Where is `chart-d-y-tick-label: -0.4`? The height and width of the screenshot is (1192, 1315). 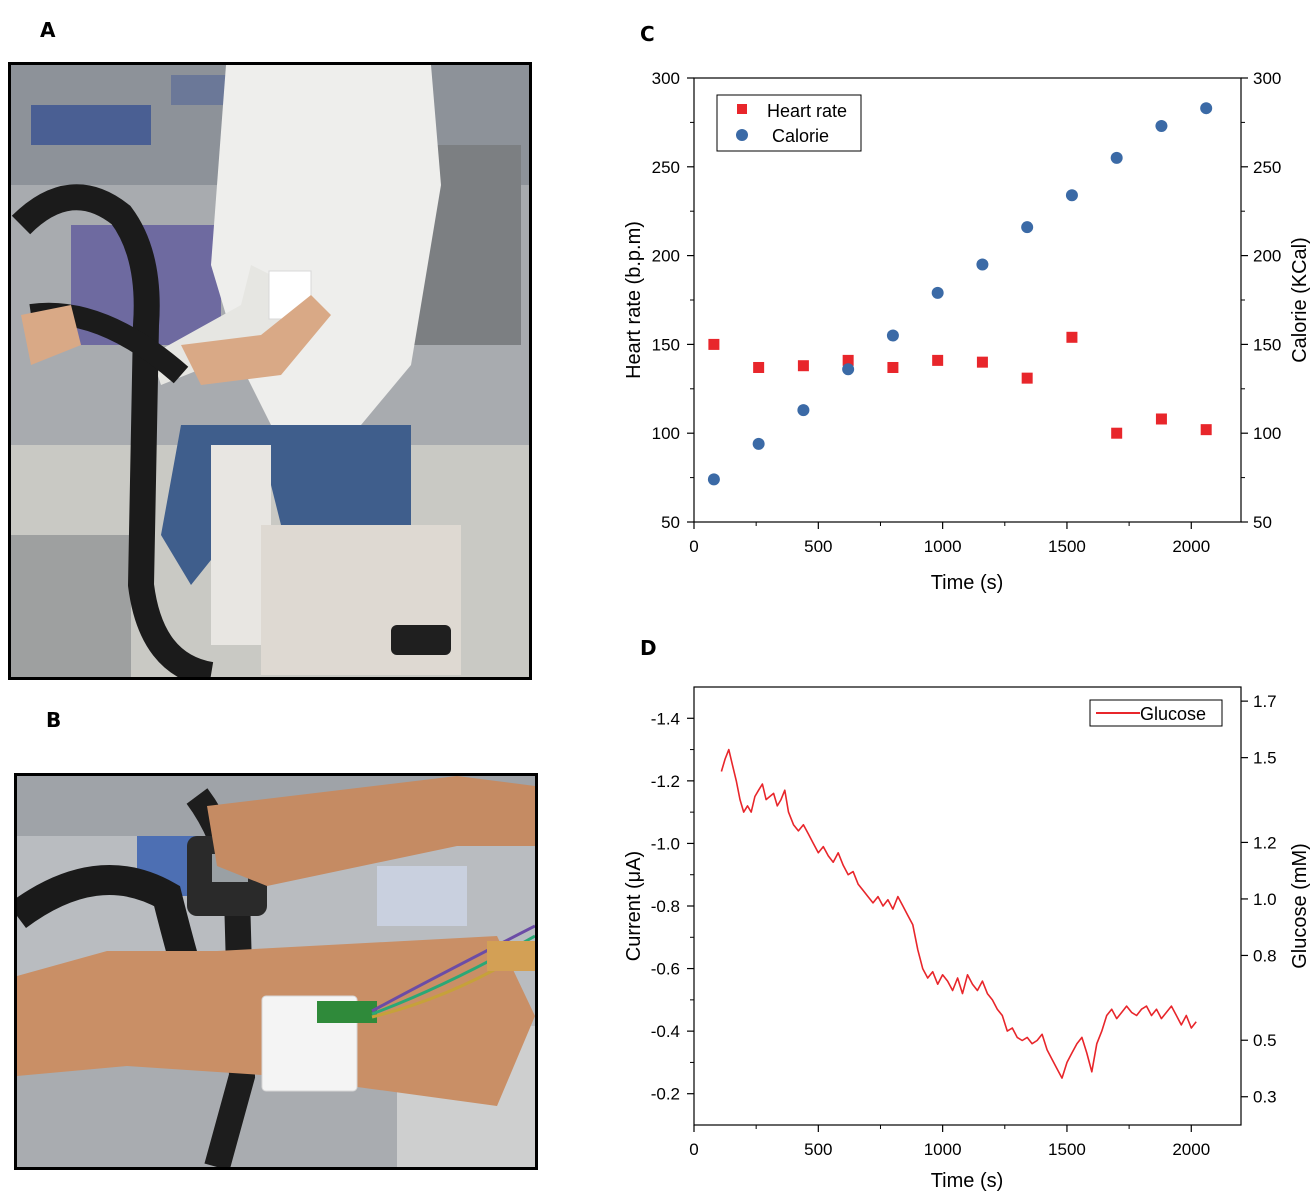 chart-d-y-tick-label: -0.4 is located at coordinates (665, 1031).